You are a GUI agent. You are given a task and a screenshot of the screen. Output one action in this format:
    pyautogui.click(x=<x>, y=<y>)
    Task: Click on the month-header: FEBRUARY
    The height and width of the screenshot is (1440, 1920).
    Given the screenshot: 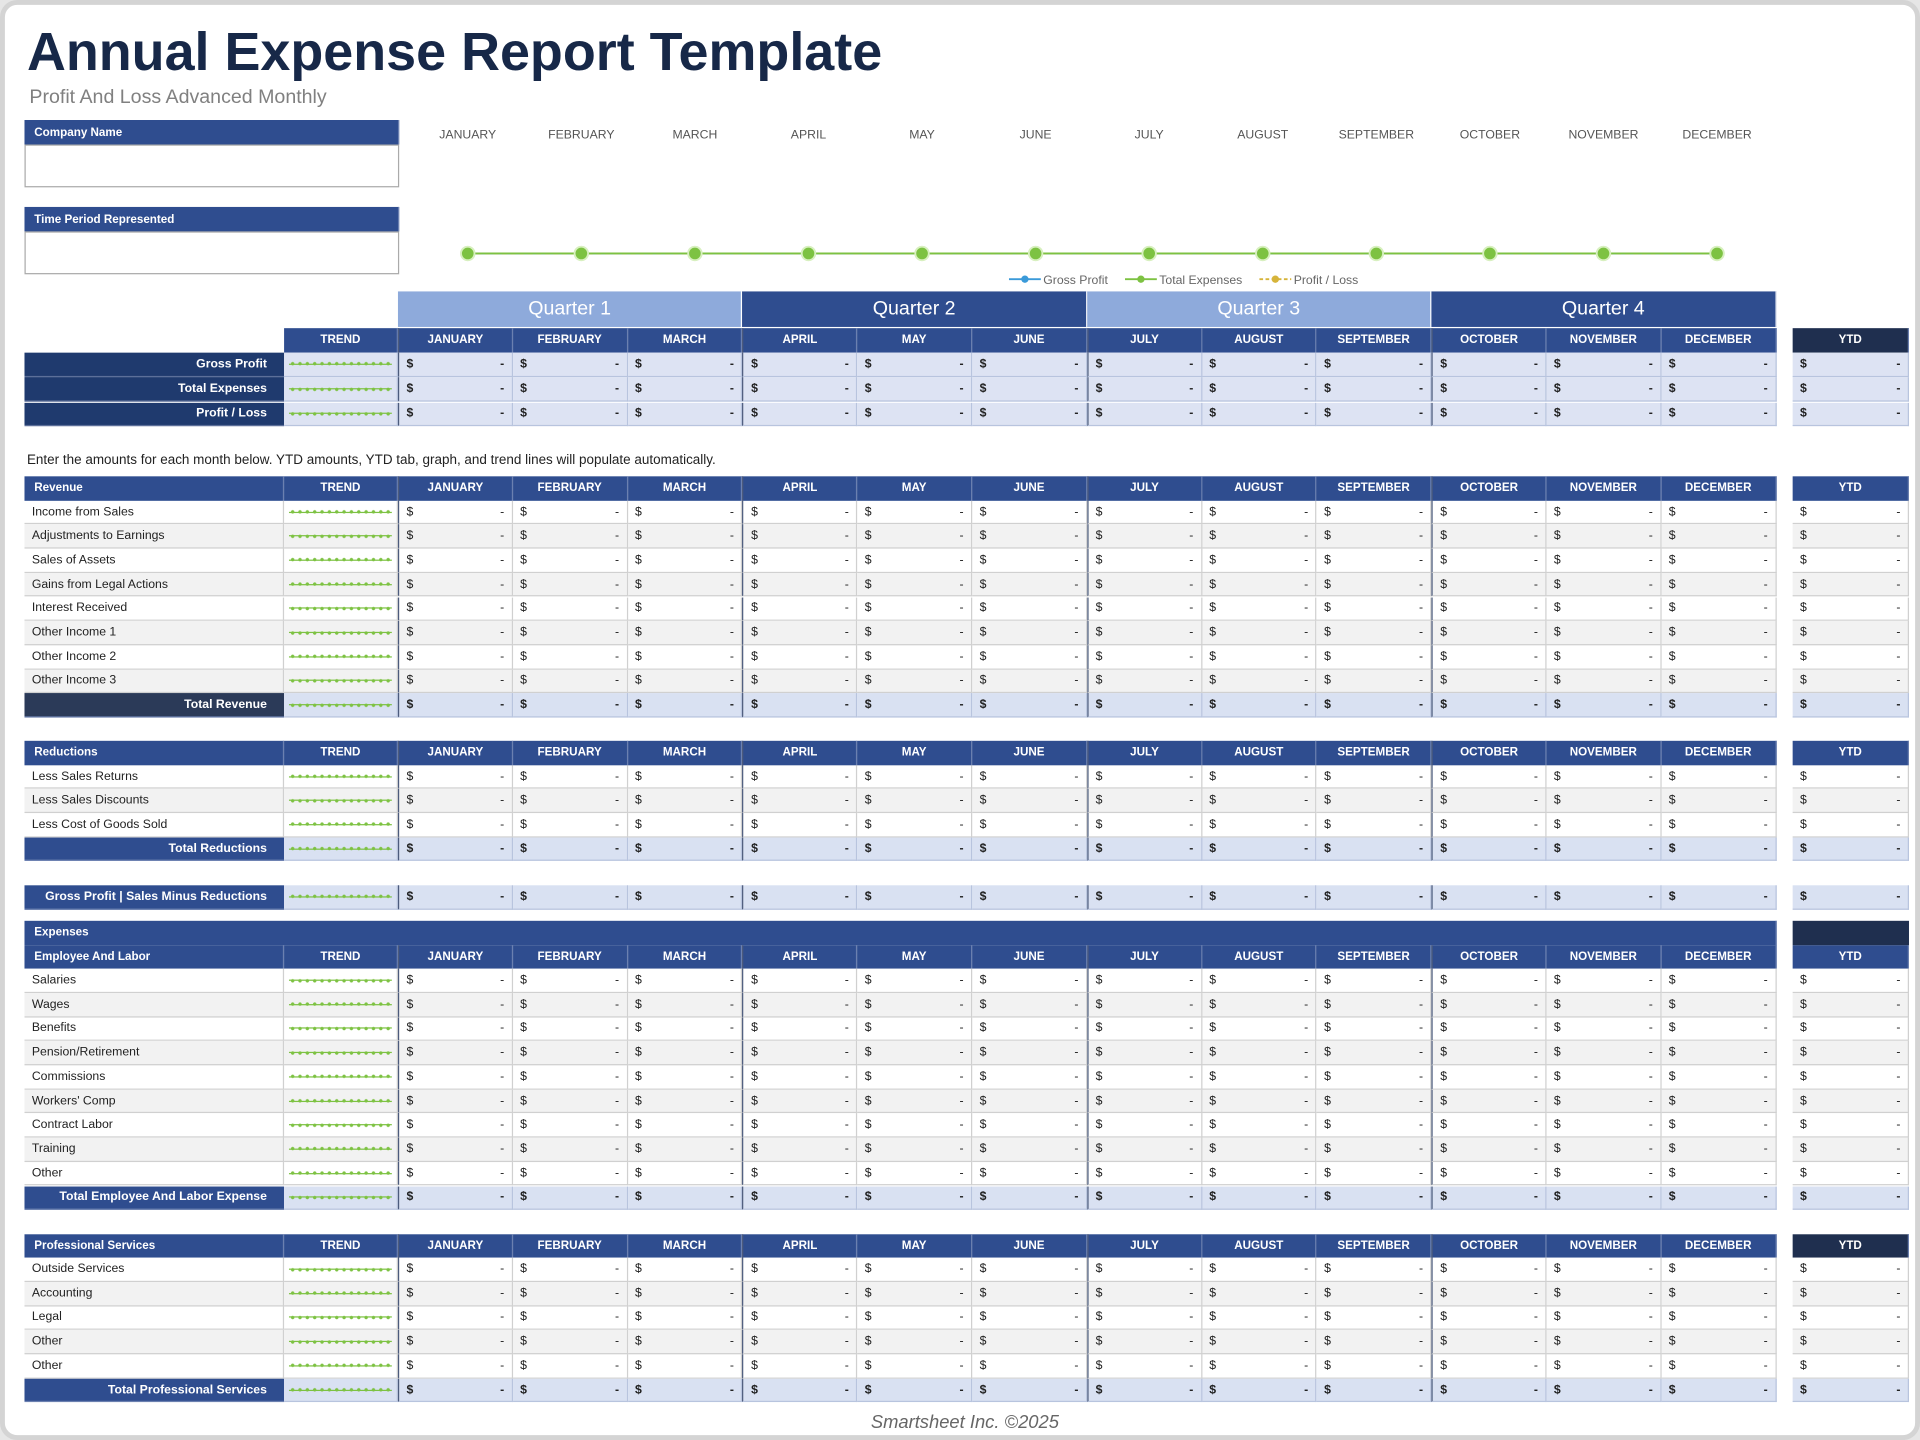 What is the action you would take?
    pyautogui.click(x=570, y=1245)
    